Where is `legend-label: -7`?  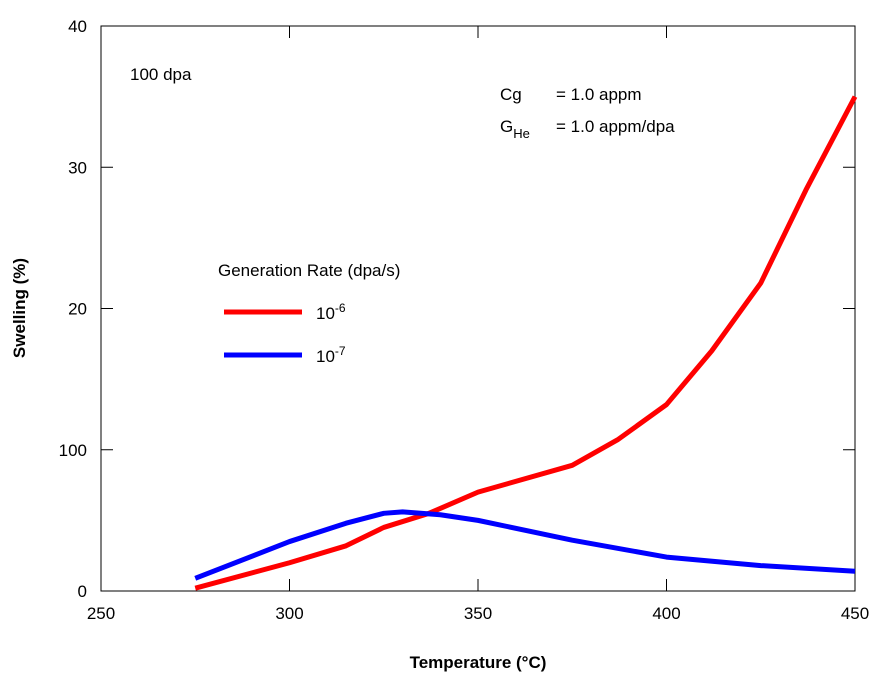
legend-label: -7 is located at coordinates (340, 351).